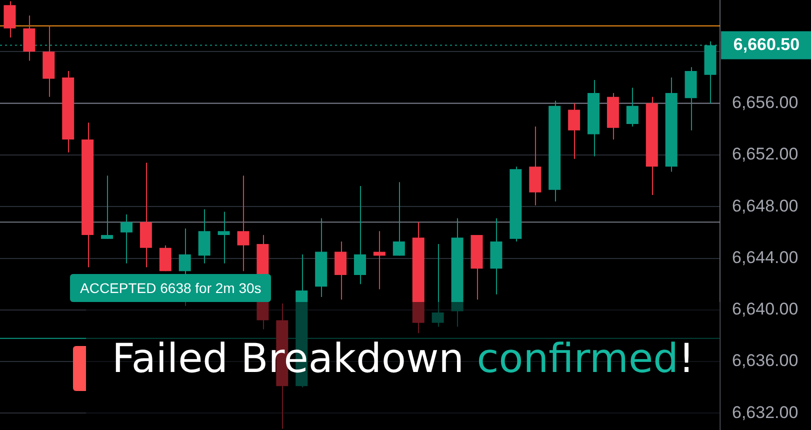  Describe the element at coordinates (765, 102) in the screenshot. I see `y-tick-label: 6,656.00` at that location.